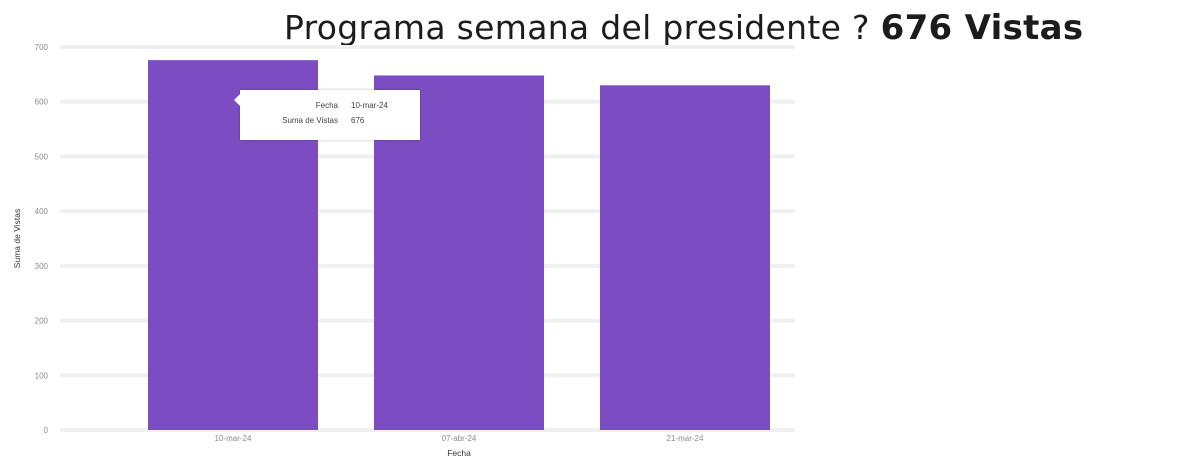  I want to click on tooltip-date-value: 10-mar-24, so click(369, 105).